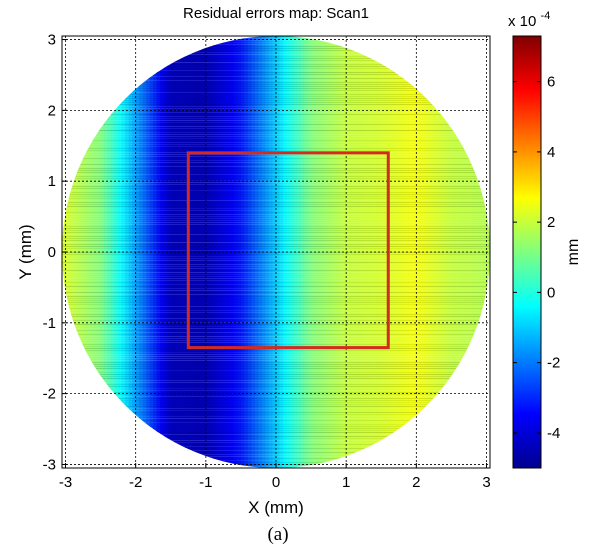  Describe the element at coordinates (49, 394) in the screenshot. I see `y-tick-label: -2` at that location.